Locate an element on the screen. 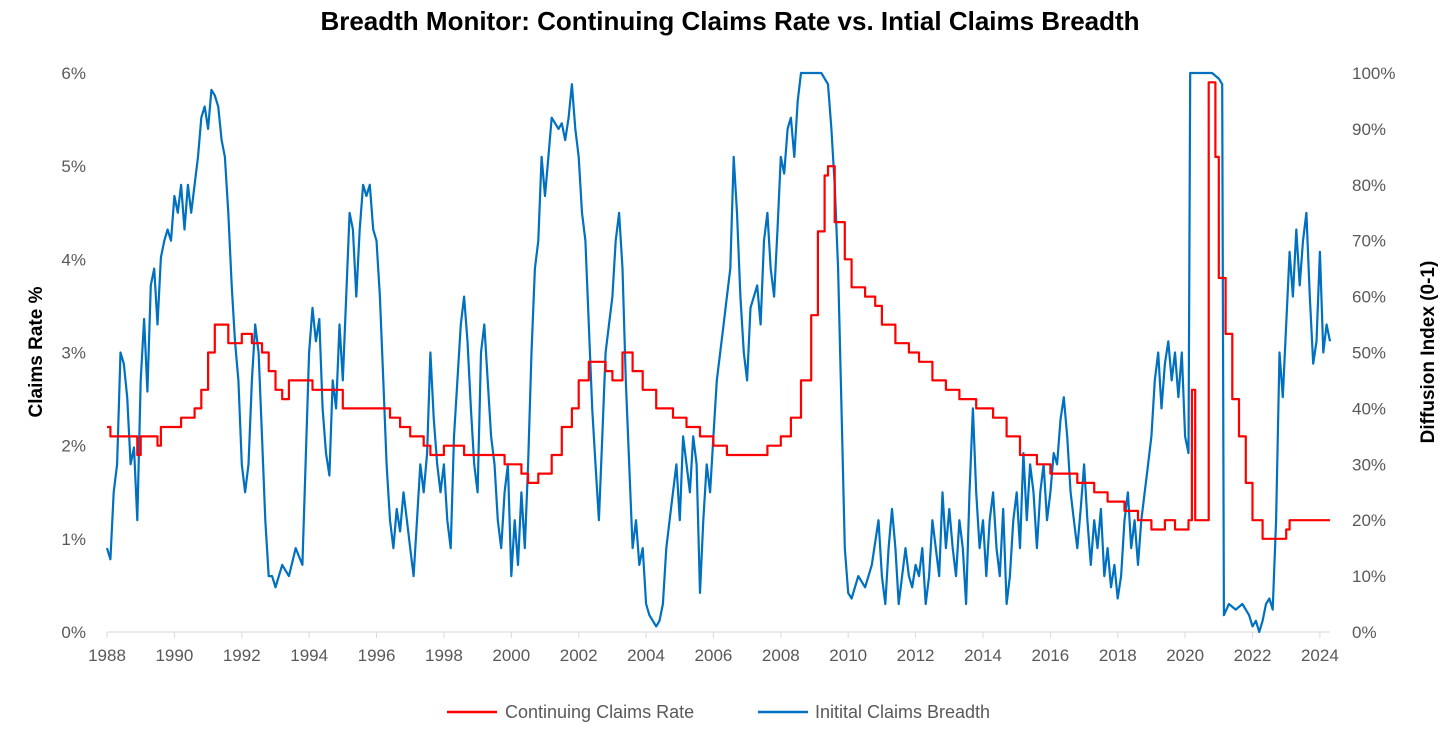 Image resolution: width=1456 pixels, height=739 pixels. y-tick-label: 0% is located at coordinates (73, 632).